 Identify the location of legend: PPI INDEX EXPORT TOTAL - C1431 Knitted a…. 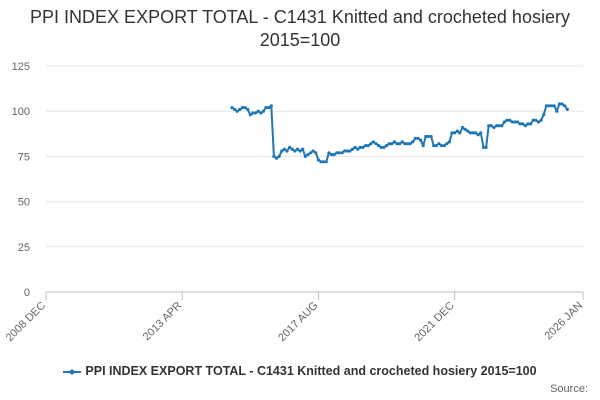
(300, 371).